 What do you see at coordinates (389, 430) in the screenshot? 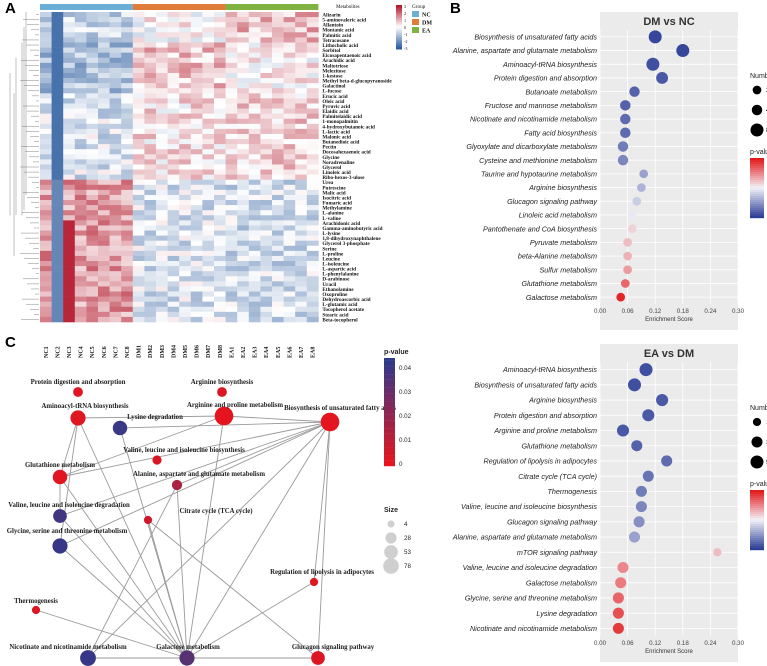
I see `network-pvalue-colorbar` at bounding box center [389, 430].